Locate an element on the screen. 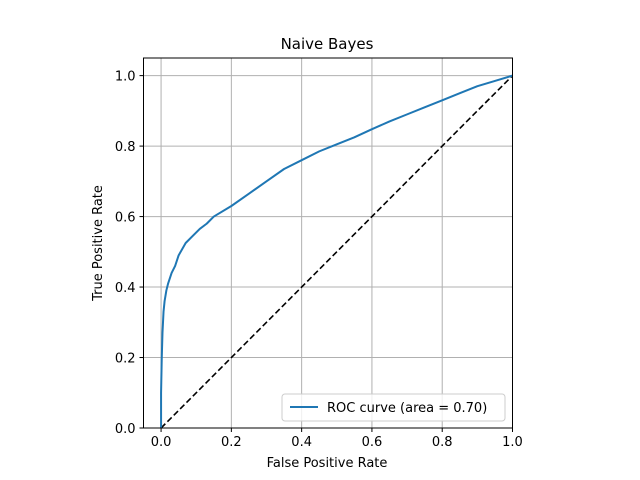 The image size is (640, 480). legend-box is located at coordinates (393, 407).